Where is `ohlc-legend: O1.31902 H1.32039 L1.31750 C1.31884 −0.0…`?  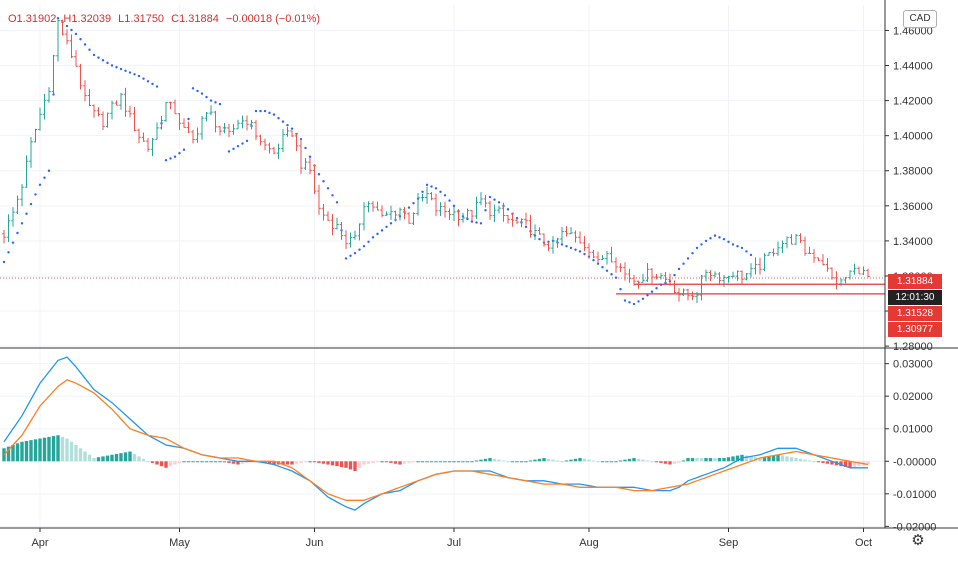
ohlc-legend: O1.31902 H1.32039 L1.31750 C1.31884 −0.0… is located at coordinates (166, 19).